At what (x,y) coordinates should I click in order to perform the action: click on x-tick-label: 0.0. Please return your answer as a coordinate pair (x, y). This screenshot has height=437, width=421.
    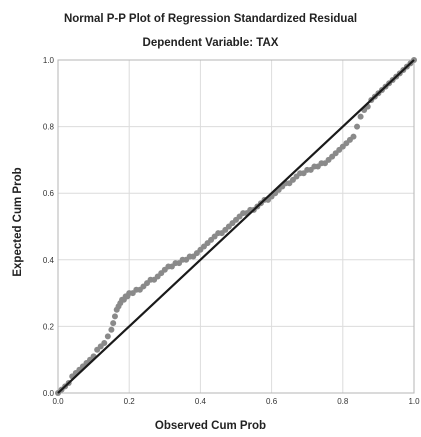
    Looking at the image, I should click on (58, 401).